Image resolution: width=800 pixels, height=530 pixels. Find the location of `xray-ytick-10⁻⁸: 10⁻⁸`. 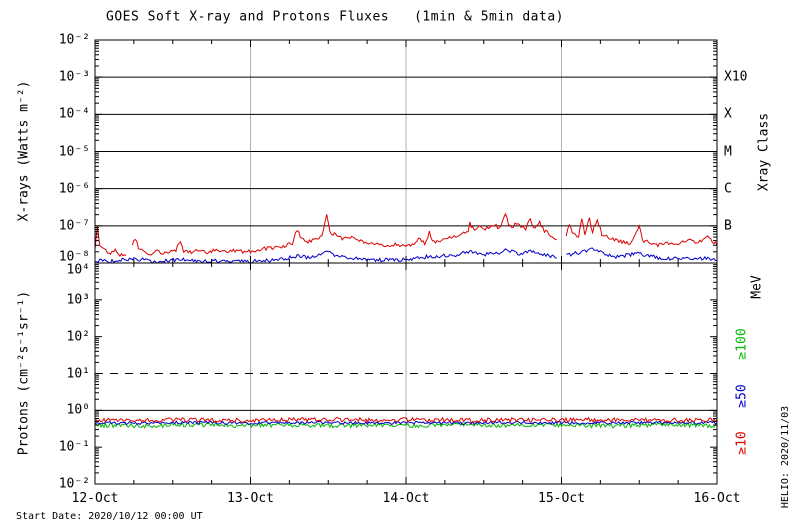

xray-ytick-10⁻⁸: 10⁻⁸ is located at coordinates (74, 257).